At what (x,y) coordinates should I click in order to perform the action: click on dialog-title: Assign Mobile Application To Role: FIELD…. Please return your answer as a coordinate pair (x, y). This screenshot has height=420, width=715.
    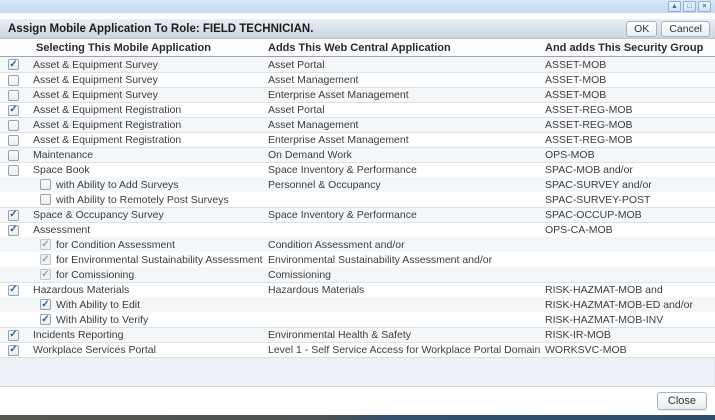
    Looking at the image, I should click on (161, 28).